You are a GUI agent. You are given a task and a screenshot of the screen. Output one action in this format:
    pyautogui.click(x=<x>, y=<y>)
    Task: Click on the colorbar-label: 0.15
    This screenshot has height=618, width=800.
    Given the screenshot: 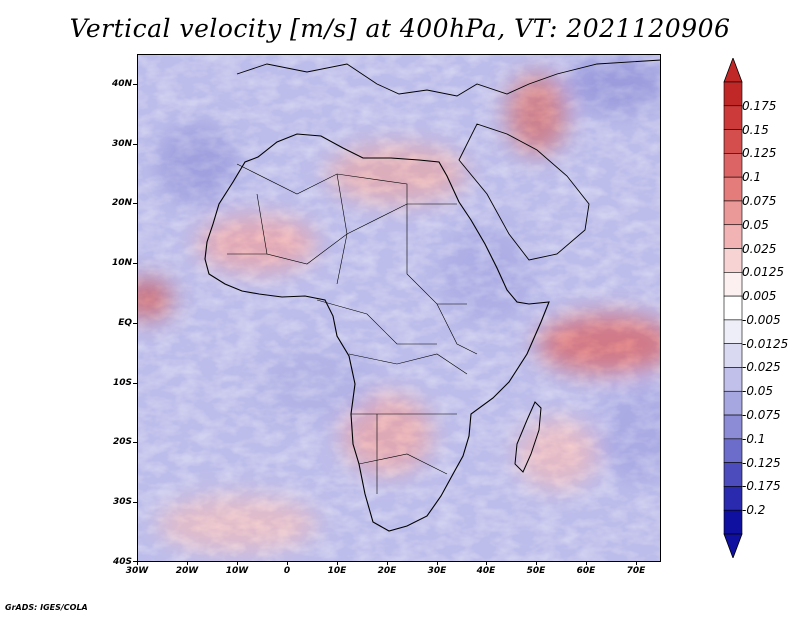 What is the action you would take?
    pyautogui.click(x=755, y=129)
    